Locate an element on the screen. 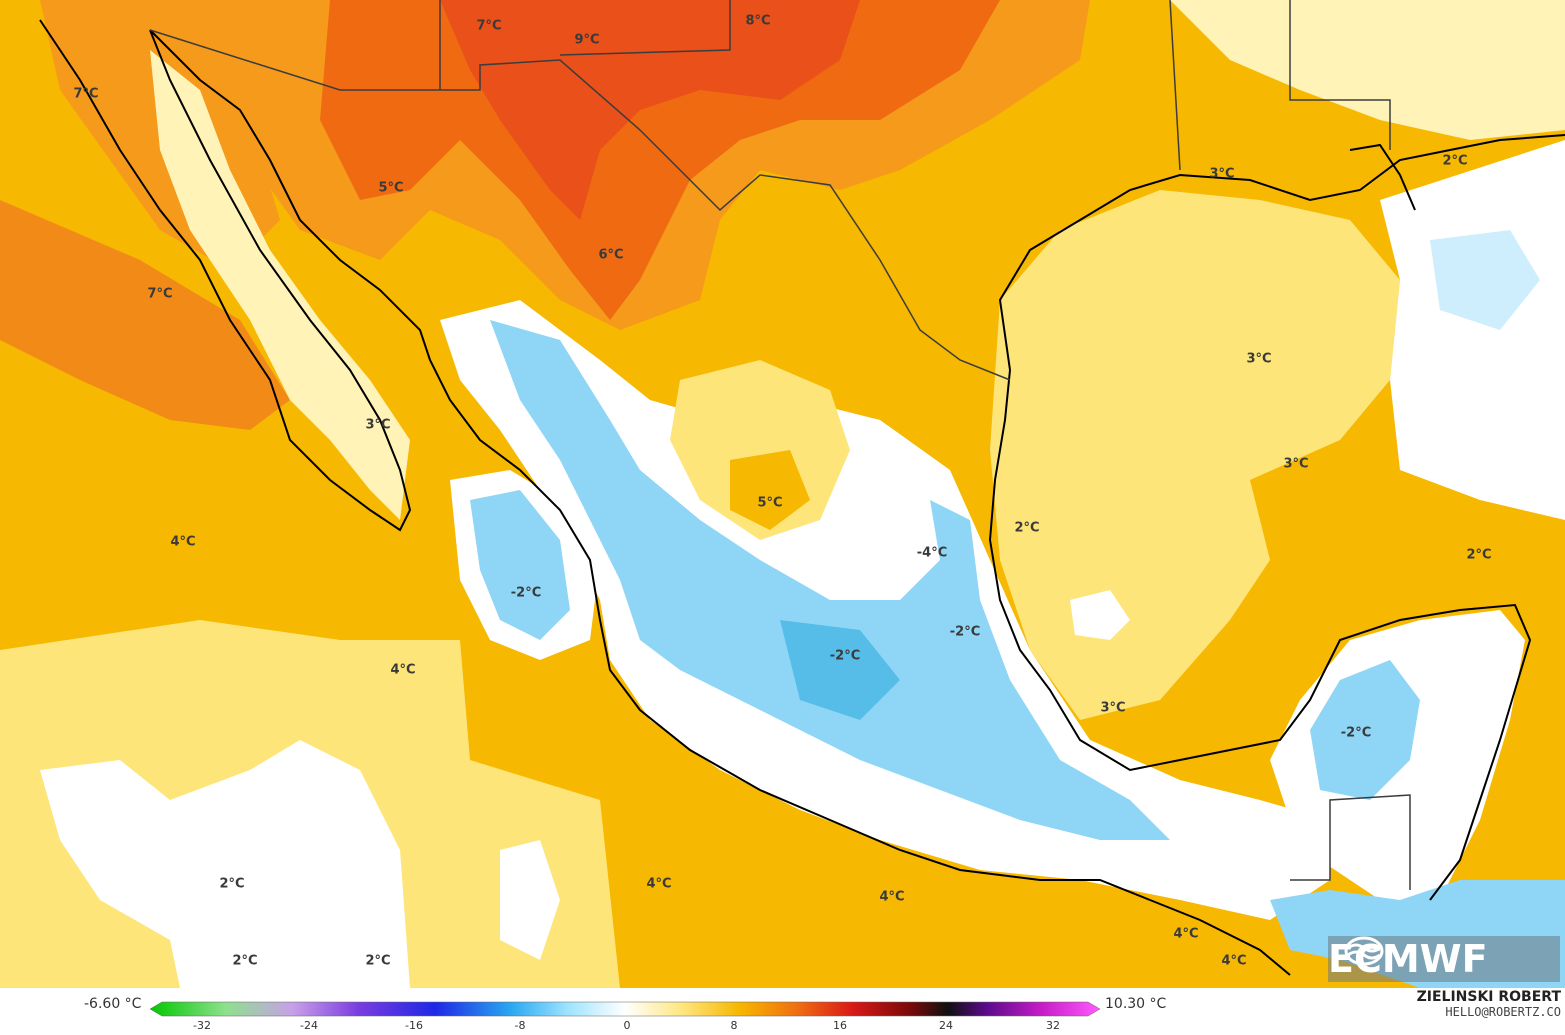 The width and height of the screenshot is (1565, 1035). scale-tick: 16 is located at coordinates (840, 1025).